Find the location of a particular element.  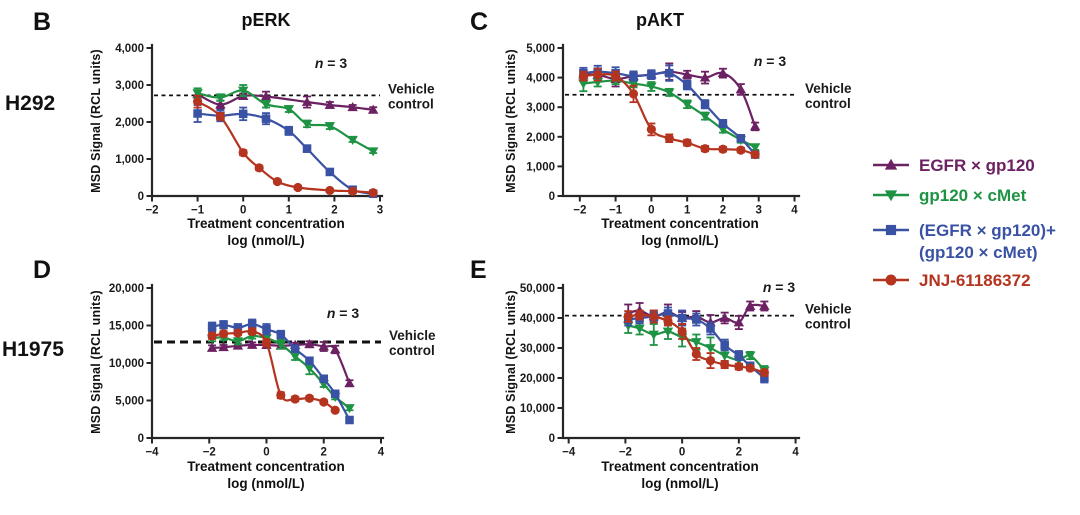

y-tick-label-C: 4,000 is located at coordinates (540, 79).